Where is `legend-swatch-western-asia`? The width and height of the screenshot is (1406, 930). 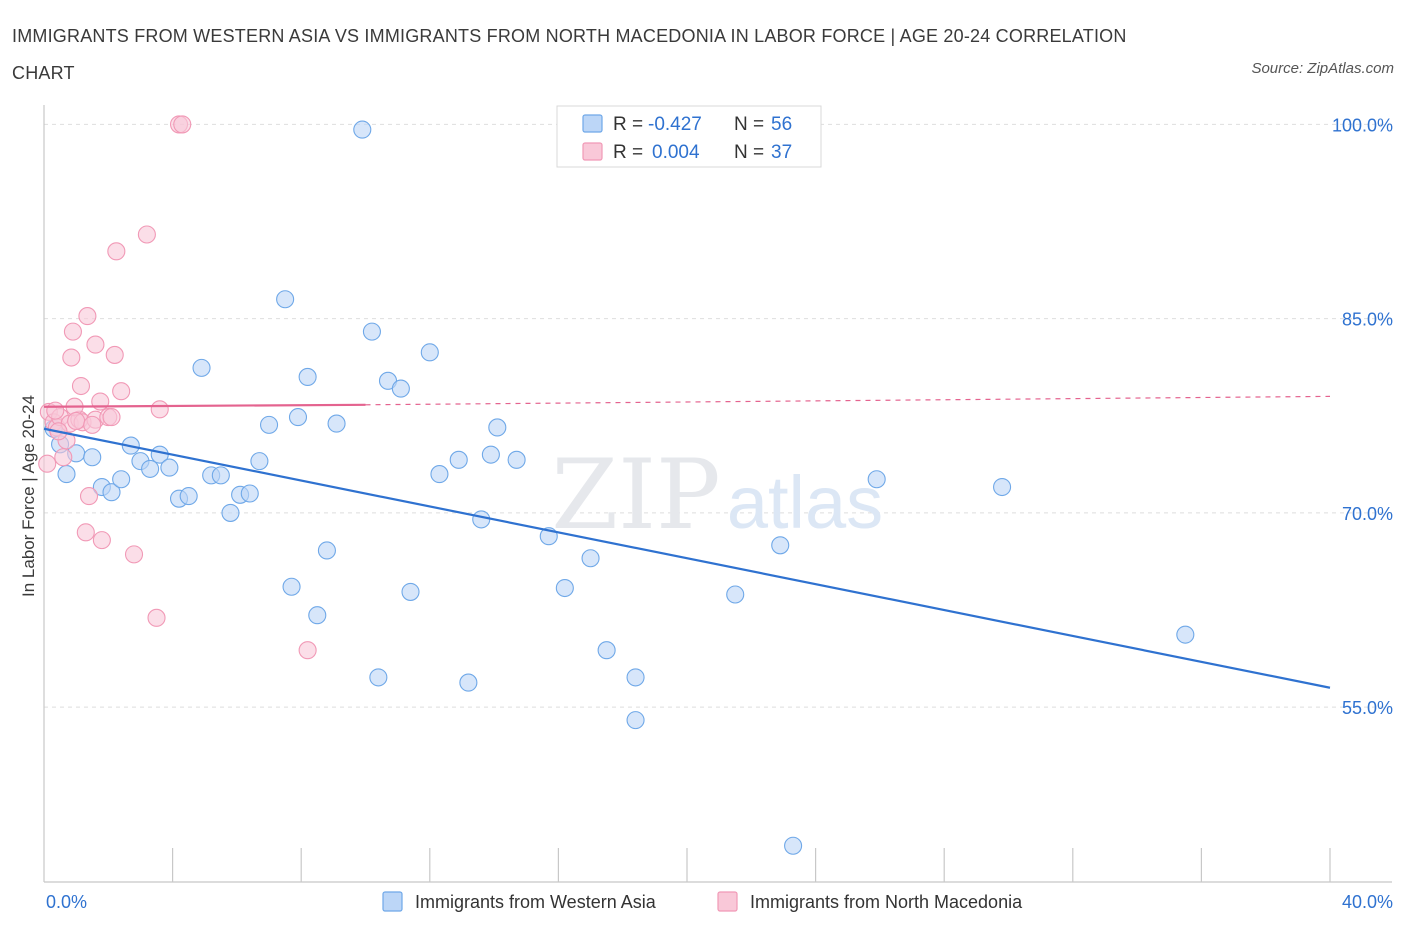
legend-swatch-western-asia is located at coordinates (392, 901).